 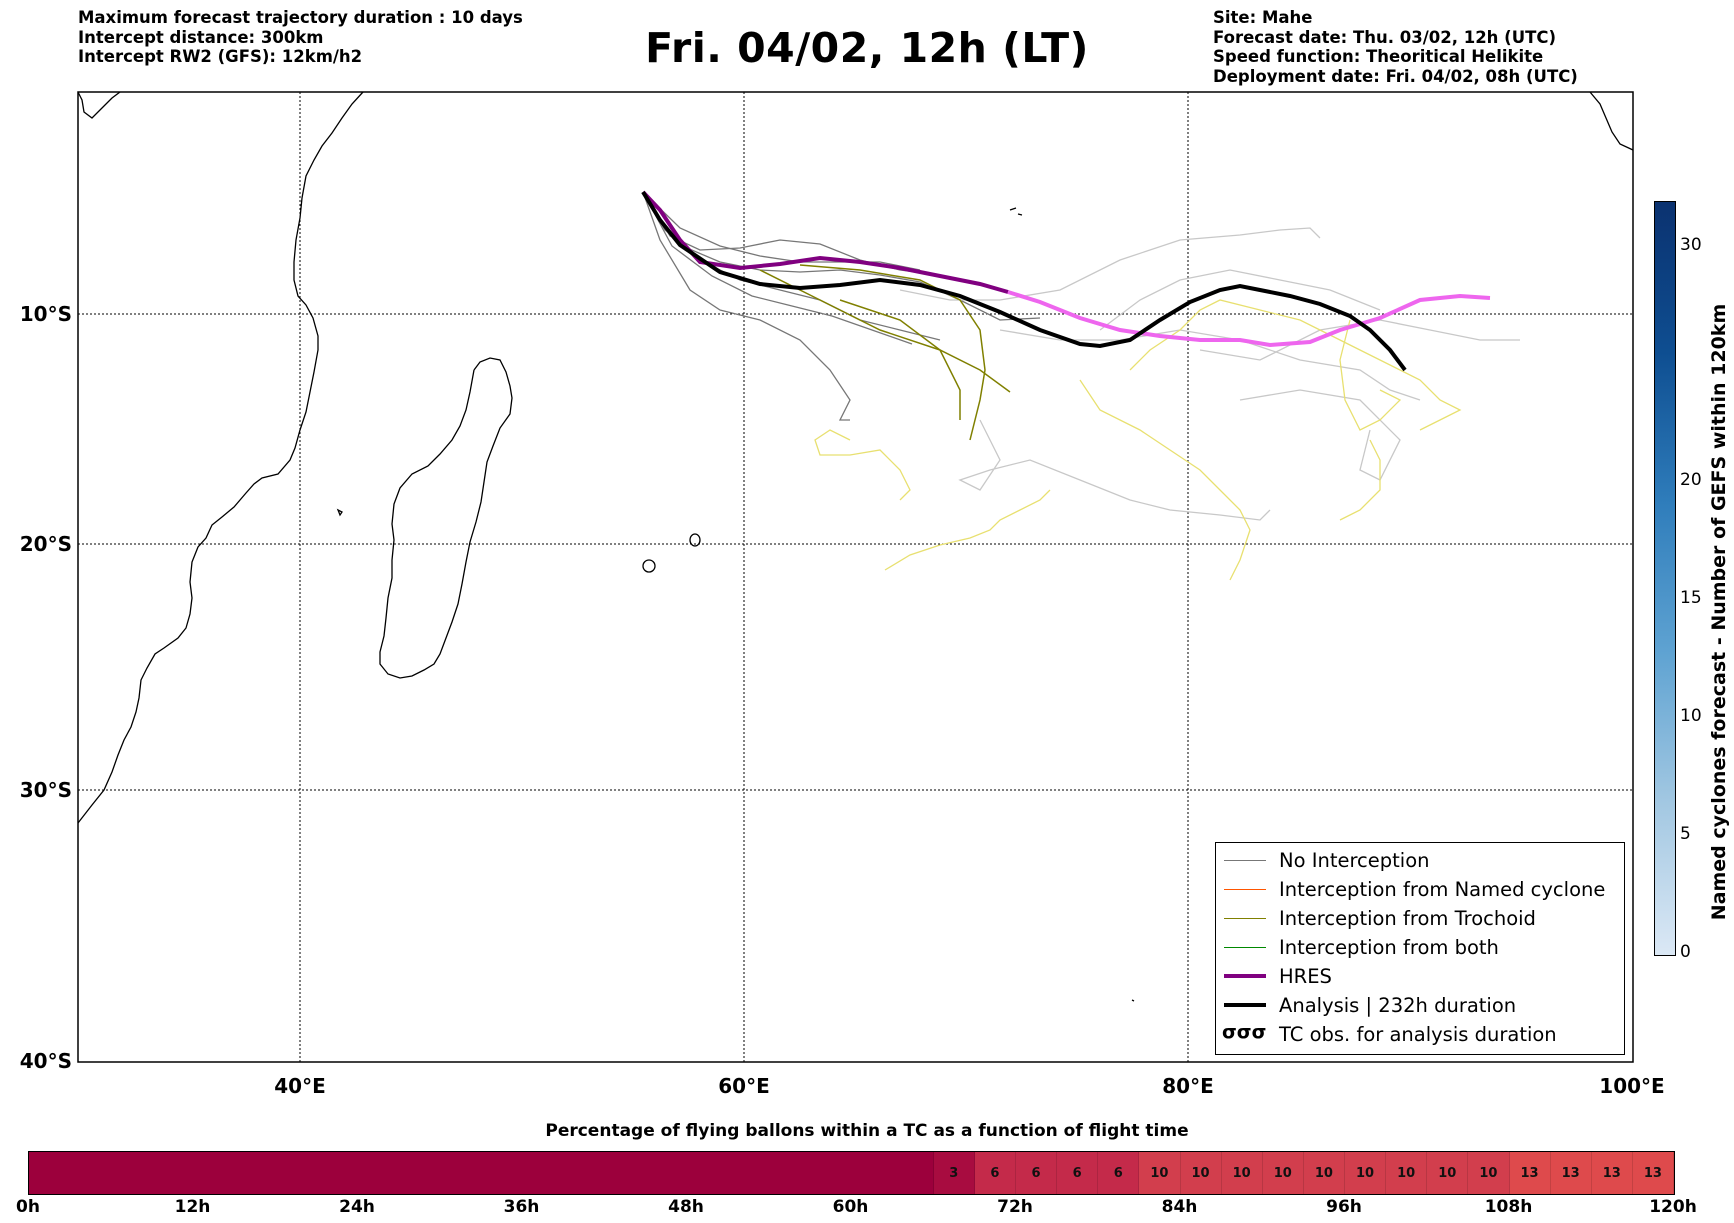 I want to click on trochoid-trajectories, so click(x=885, y=352).